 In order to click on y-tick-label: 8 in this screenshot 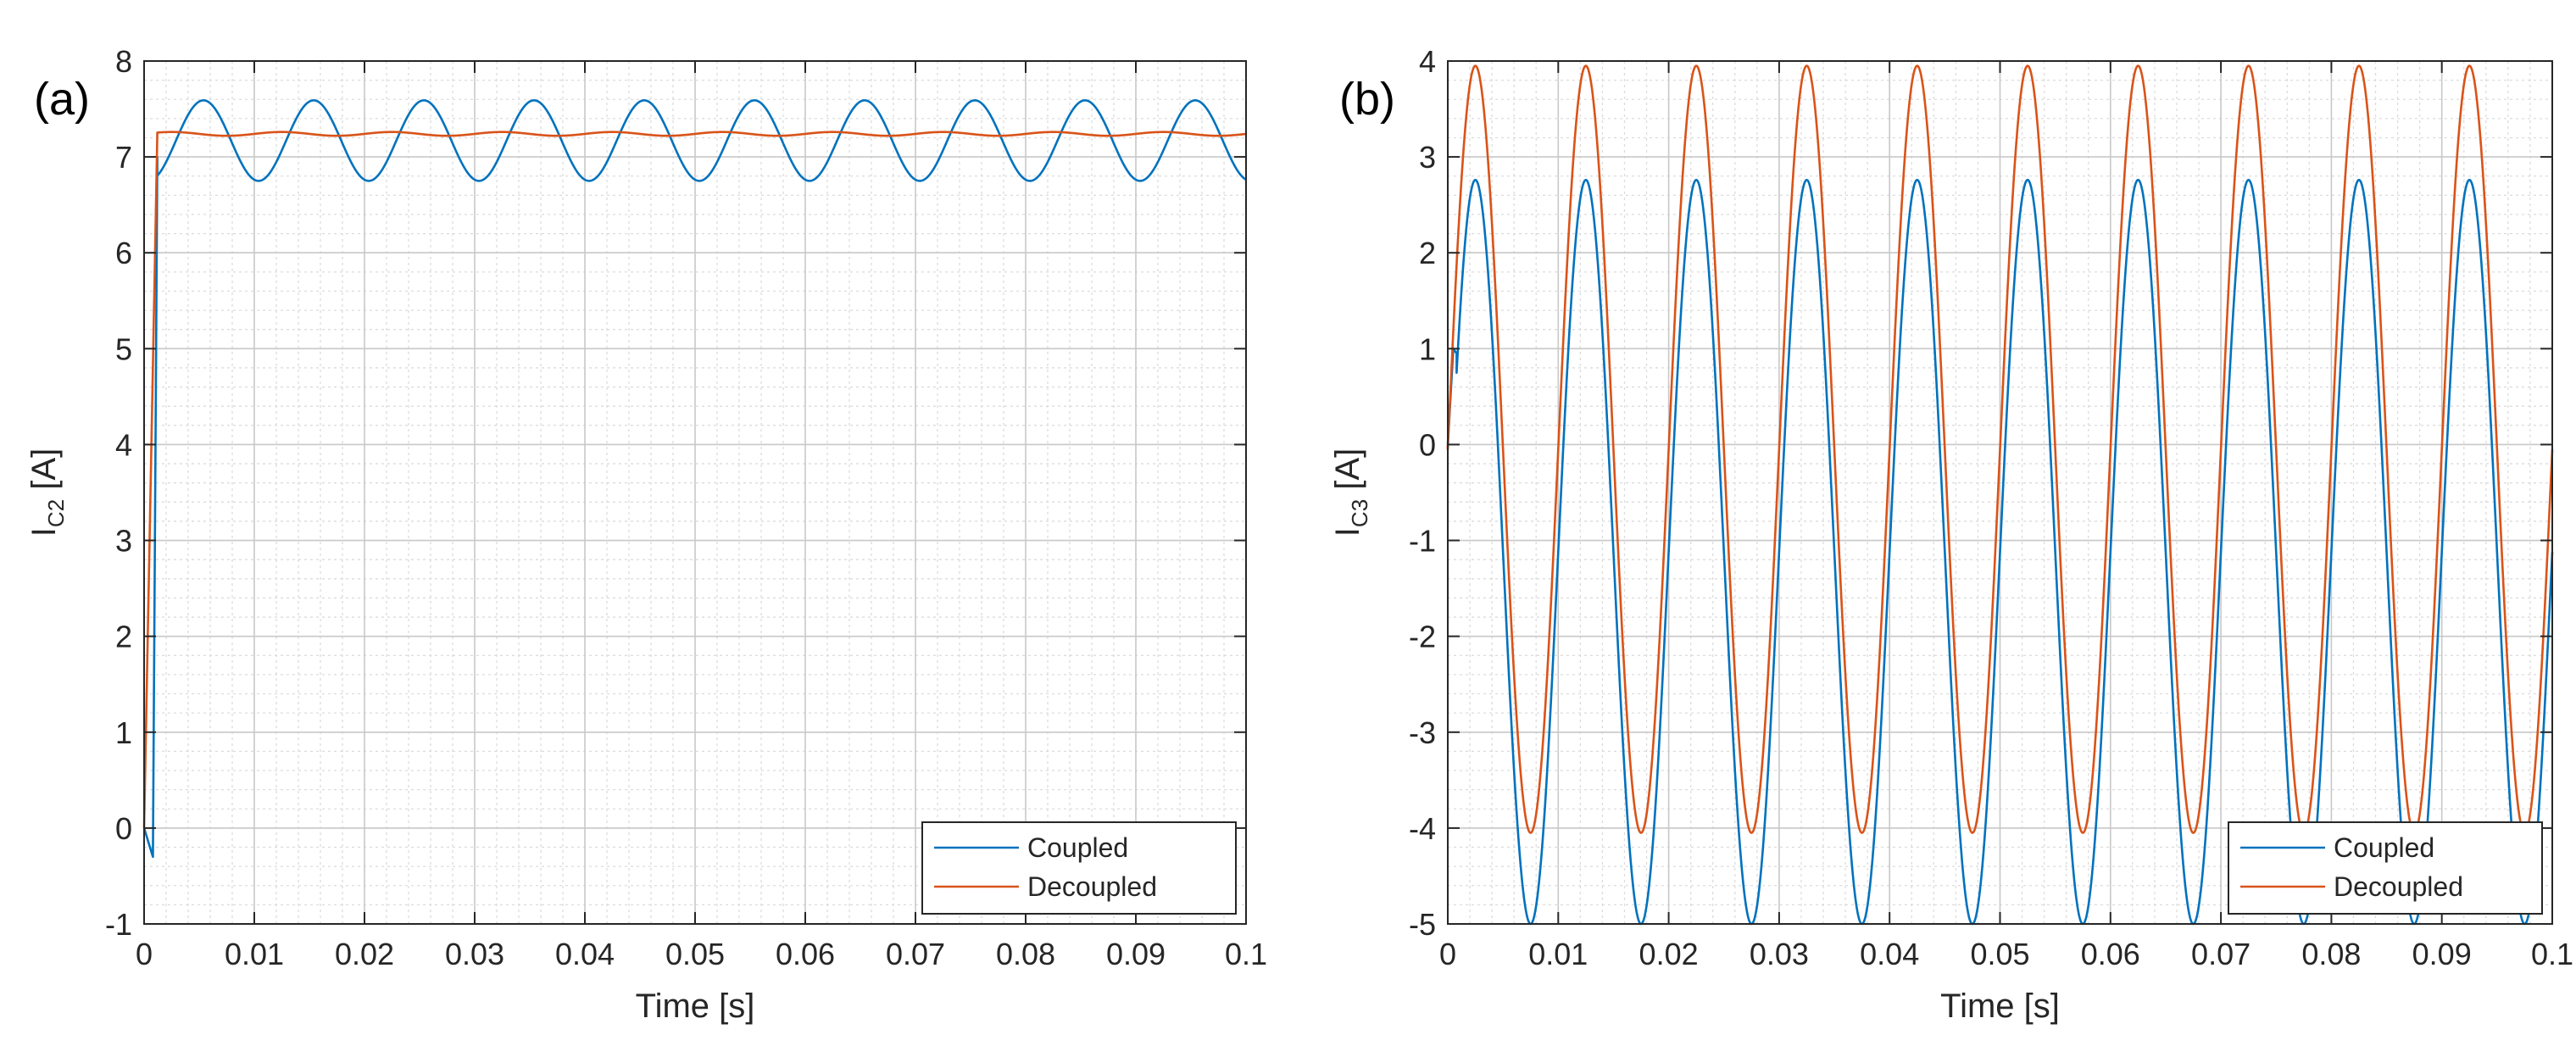, I will do `click(123, 61)`.